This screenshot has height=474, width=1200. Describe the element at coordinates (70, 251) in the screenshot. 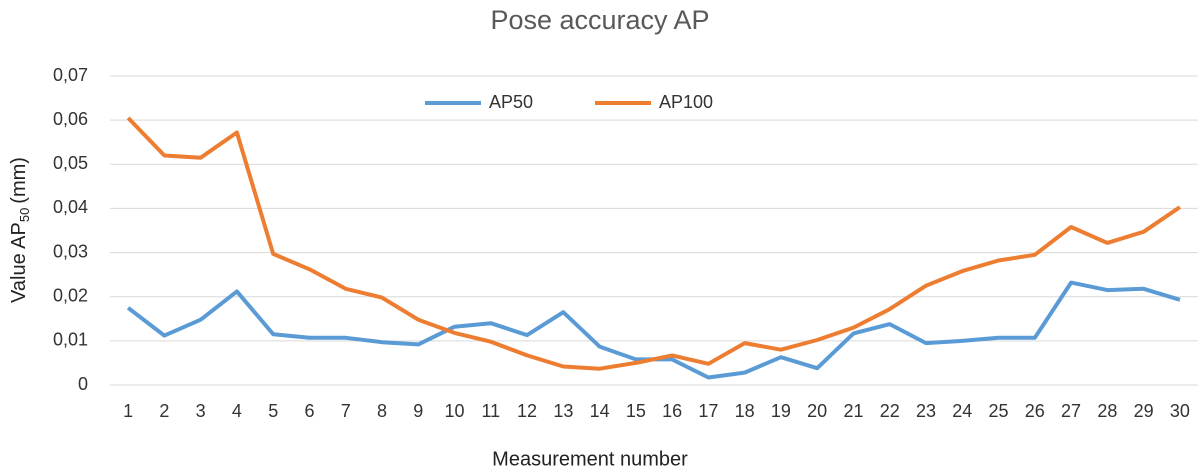

I see `y-tick-label: 0,03` at that location.